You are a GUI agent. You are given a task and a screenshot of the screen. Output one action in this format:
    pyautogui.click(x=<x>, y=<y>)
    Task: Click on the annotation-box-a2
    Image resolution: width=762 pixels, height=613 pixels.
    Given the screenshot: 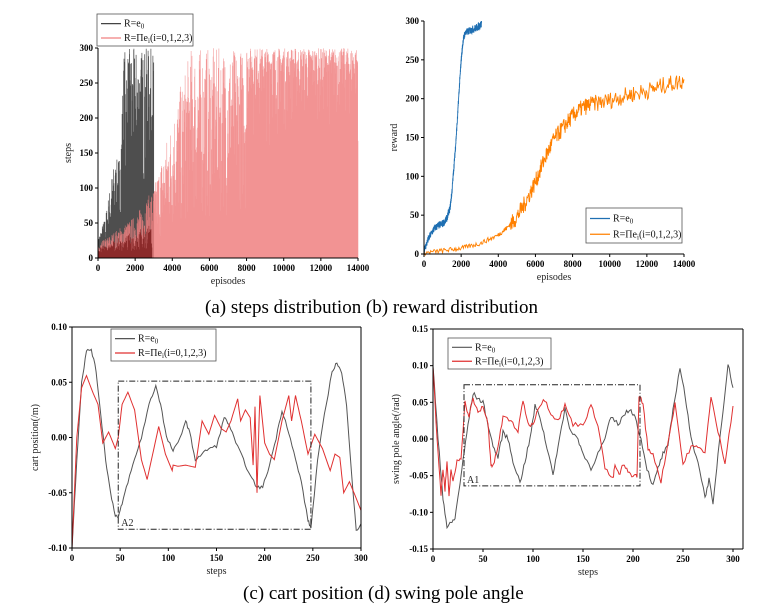 What is the action you would take?
    pyautogui.click(x=214, y=455)
    